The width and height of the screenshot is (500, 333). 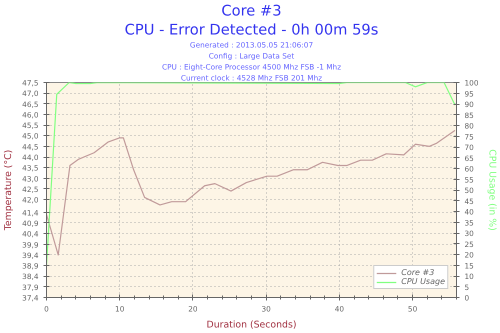 What do you see at coordinates (8, 191) in the screenshot?
I see `y-axis-title: Temperature (°C)` at bounding box center [8, 191].